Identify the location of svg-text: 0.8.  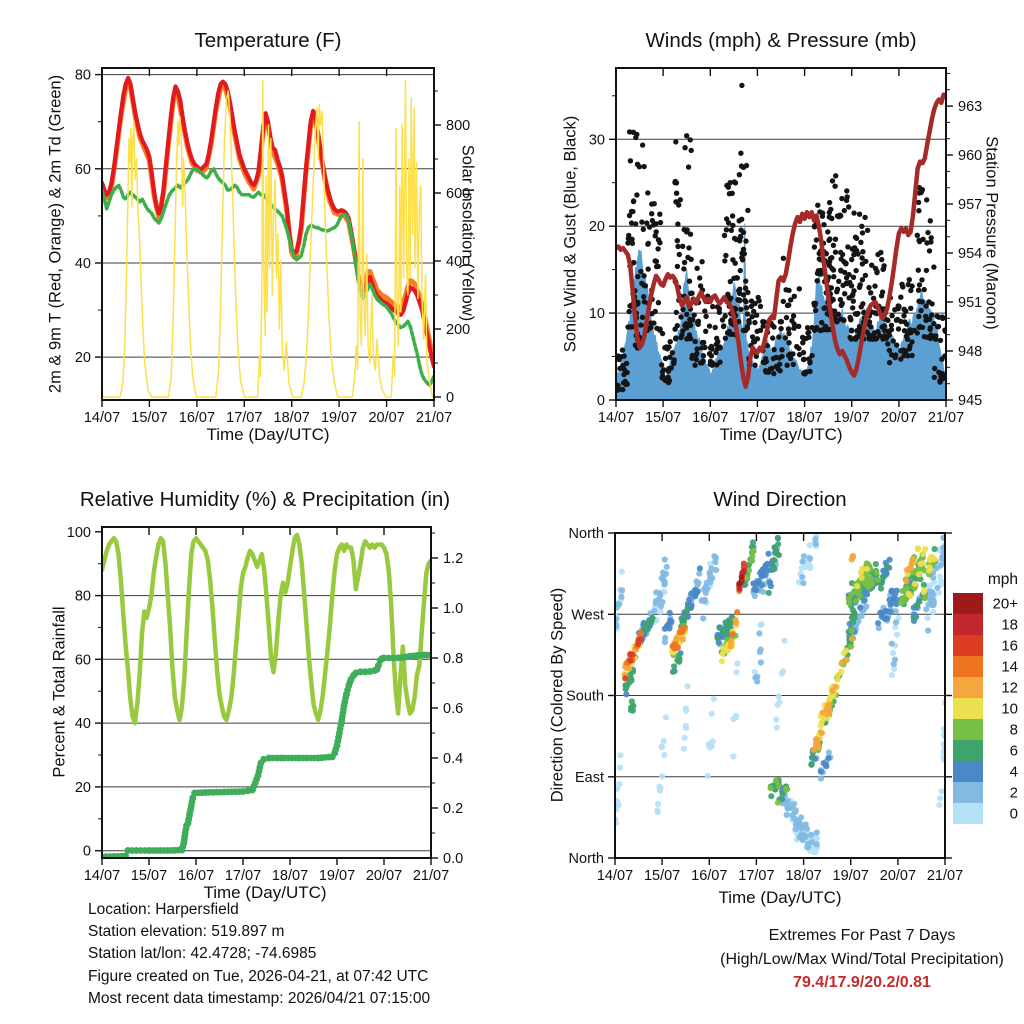
(453, 659).